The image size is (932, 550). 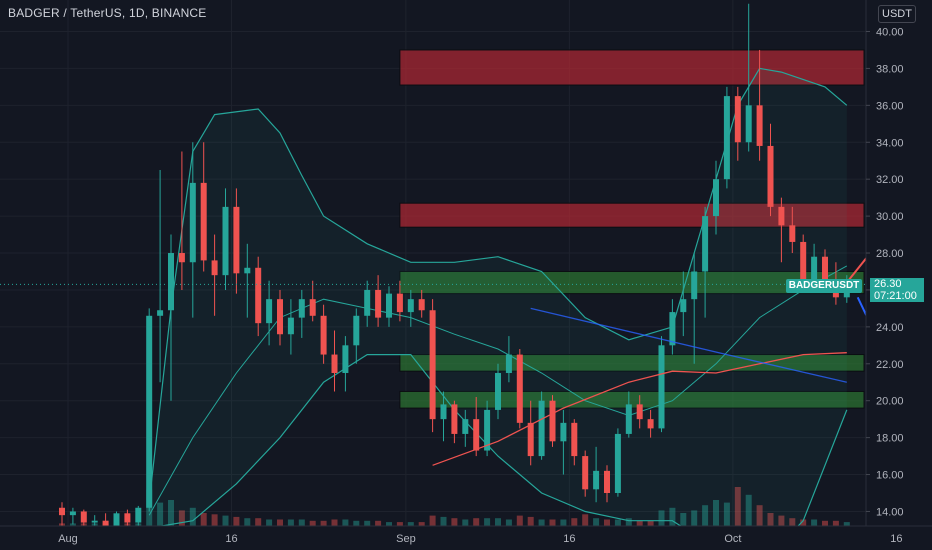 I want to click on support-zone, so click(x=632, y=399).